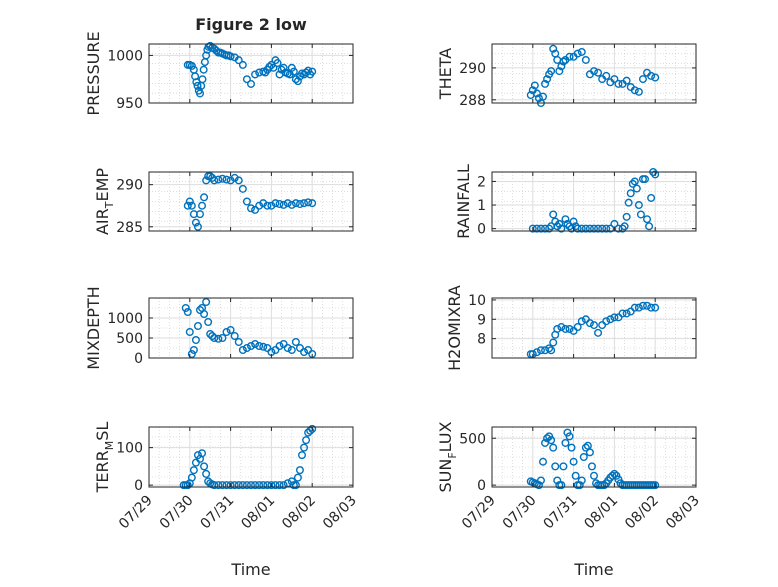 The height and width of the screenshot is (587, 778). I want to click on y-tick-label: 285, so click(129, 228).